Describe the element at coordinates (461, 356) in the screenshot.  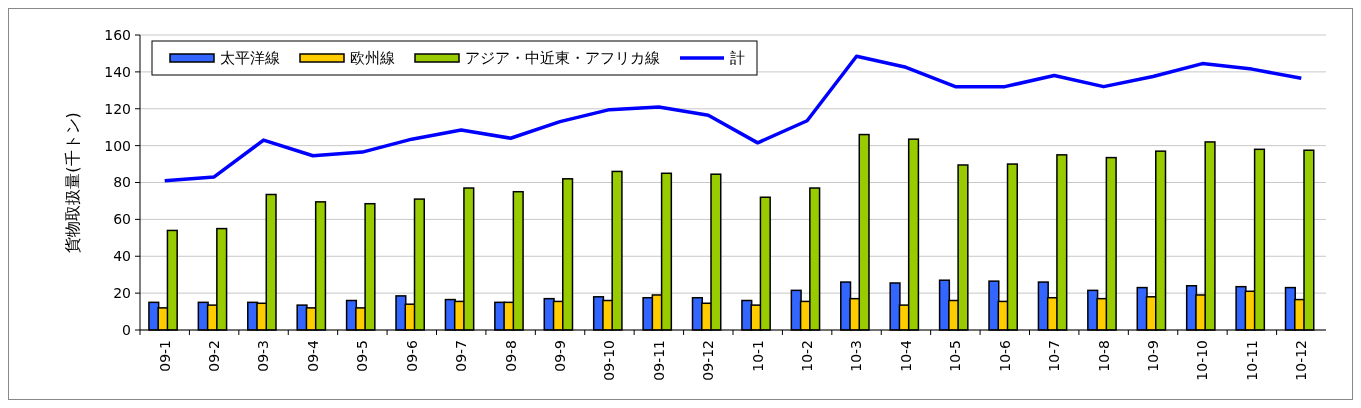
I see `x-tick-label: 09-7` at that location.